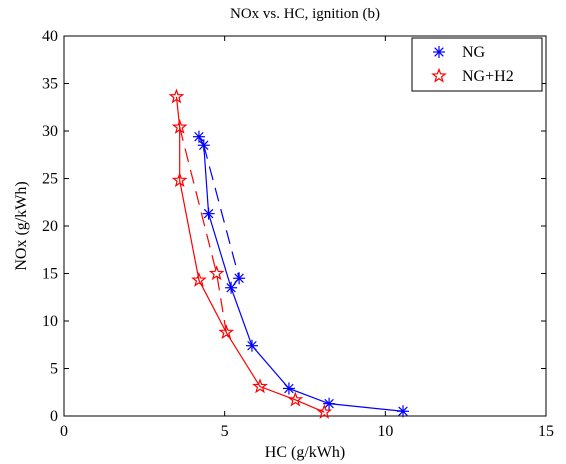 Image resolution: width=566 pixels, height=464 pixels. I want to click on y-tick-label: 5, so click(54, 369).